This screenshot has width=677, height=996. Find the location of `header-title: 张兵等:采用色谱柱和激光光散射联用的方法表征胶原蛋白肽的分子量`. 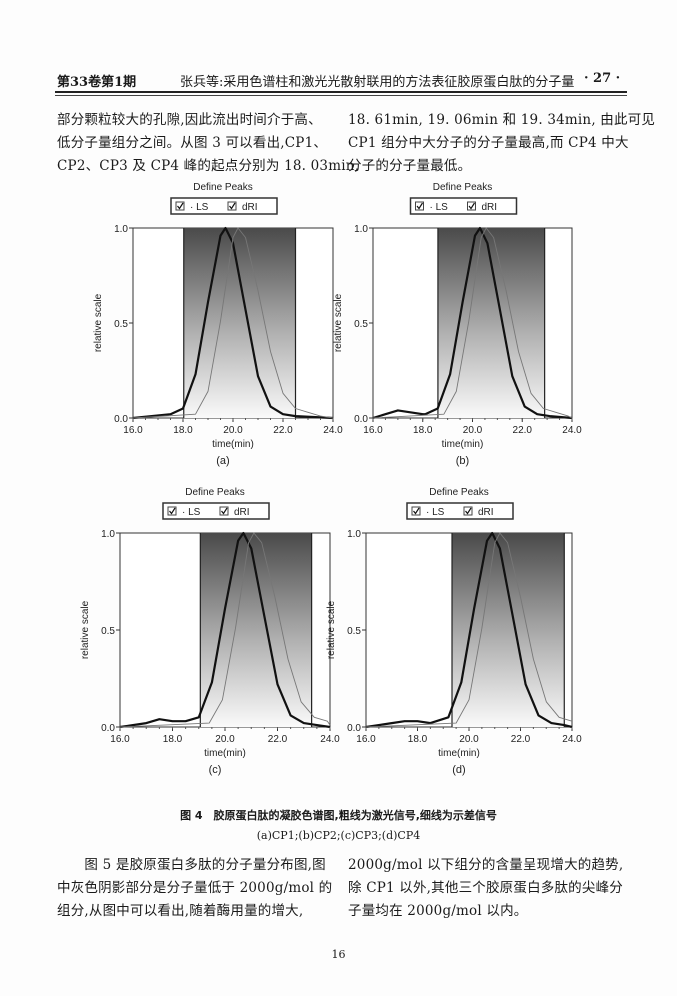

header-title: 张兵等:采用色谱柱和激光光散射联用的方法表征胶原蛋白肽的分子量 is located at coordinates (377, 82).